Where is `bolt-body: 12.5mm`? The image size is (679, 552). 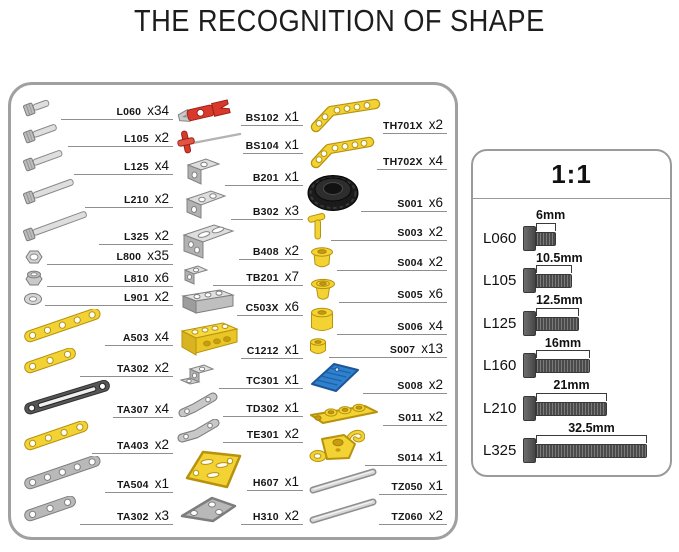
bolt-body: 12.5mm is located at coordinates (559, 315).